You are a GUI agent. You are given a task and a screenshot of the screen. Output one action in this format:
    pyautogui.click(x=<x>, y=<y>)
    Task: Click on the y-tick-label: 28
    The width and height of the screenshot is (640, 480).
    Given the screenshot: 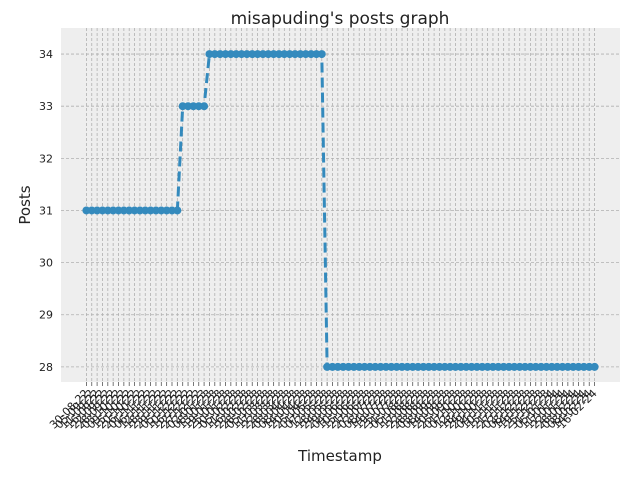 What is the action you would take?
    pyautogui.click(x=46, y=367)
    